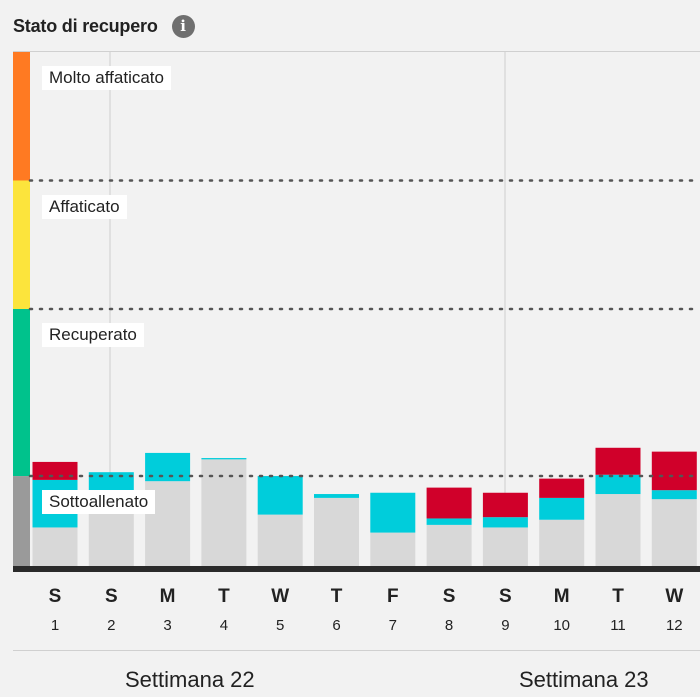 Image resolution: width=700 pixels, height=697 pixels. I want to click on day-number: 10, so click(562, 625).